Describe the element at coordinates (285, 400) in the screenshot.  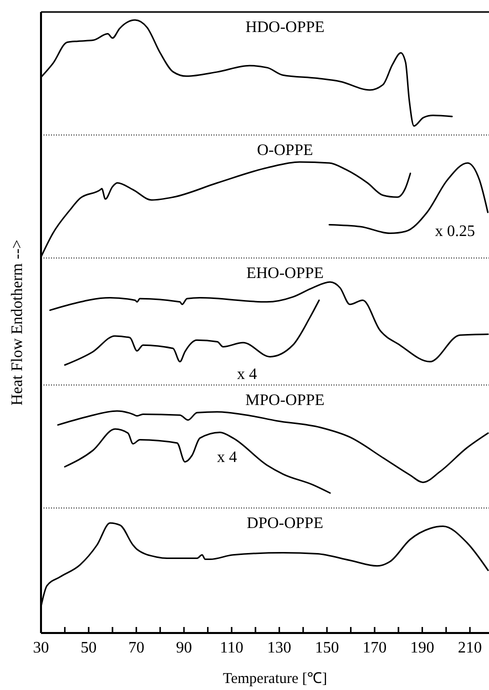
I see `chart-title: MPO-OPPE` at that location.